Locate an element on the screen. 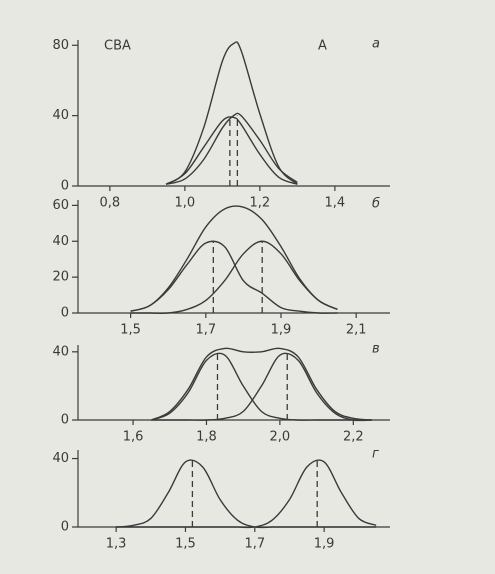 This screenshot has height=574, width=495. panel-label: б is located at coordinates (376, 204).